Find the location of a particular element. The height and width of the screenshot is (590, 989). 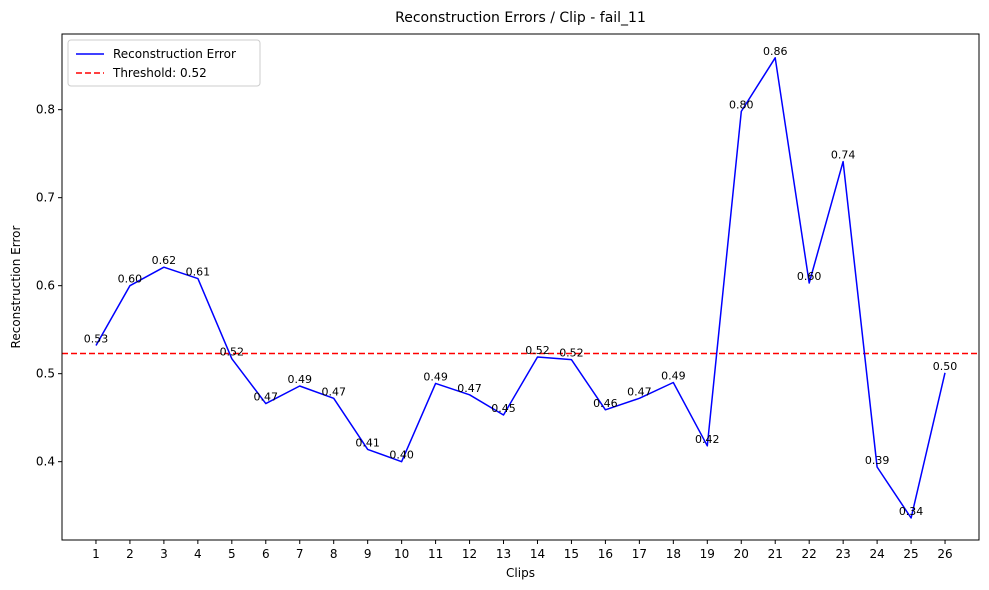

legend: Reconstruction Error Threshold: 0.52 is located at coordinates (164, 63).